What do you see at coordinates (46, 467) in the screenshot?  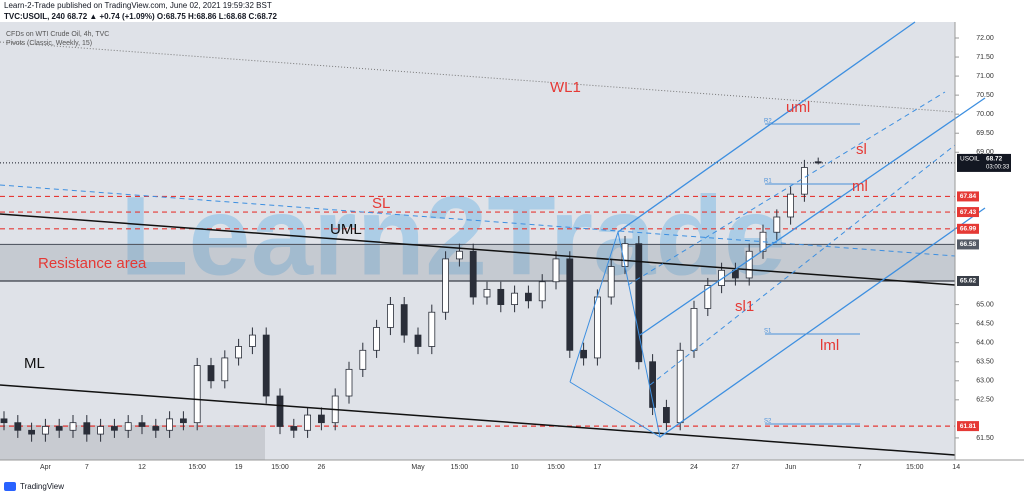 I see `x-tick-label: Apr` at bounding box center [46, 467].